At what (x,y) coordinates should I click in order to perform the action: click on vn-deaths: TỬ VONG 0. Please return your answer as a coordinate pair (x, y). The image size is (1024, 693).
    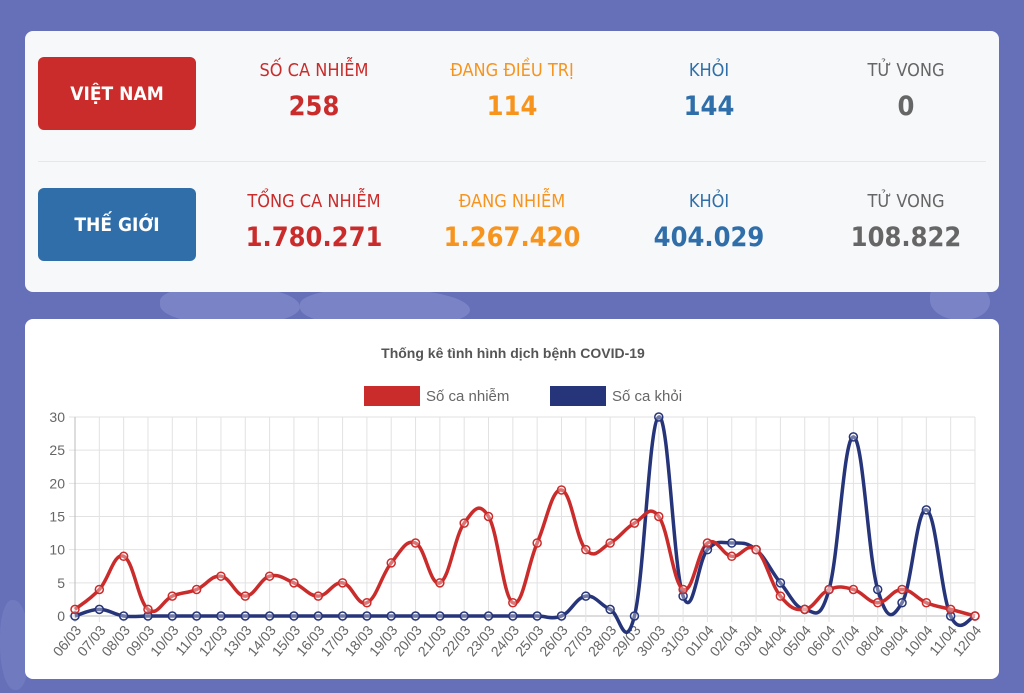
    Looking at the image, I should click on (906, 92).